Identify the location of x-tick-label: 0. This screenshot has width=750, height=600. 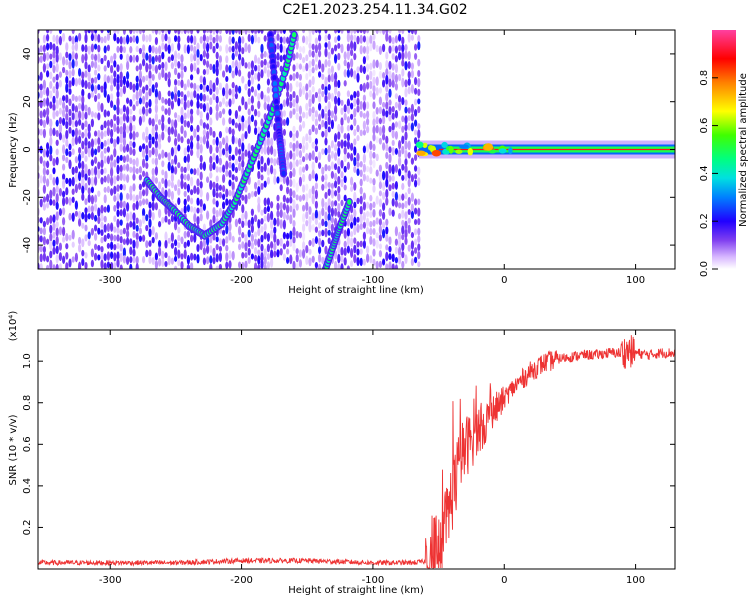
(504, 580).